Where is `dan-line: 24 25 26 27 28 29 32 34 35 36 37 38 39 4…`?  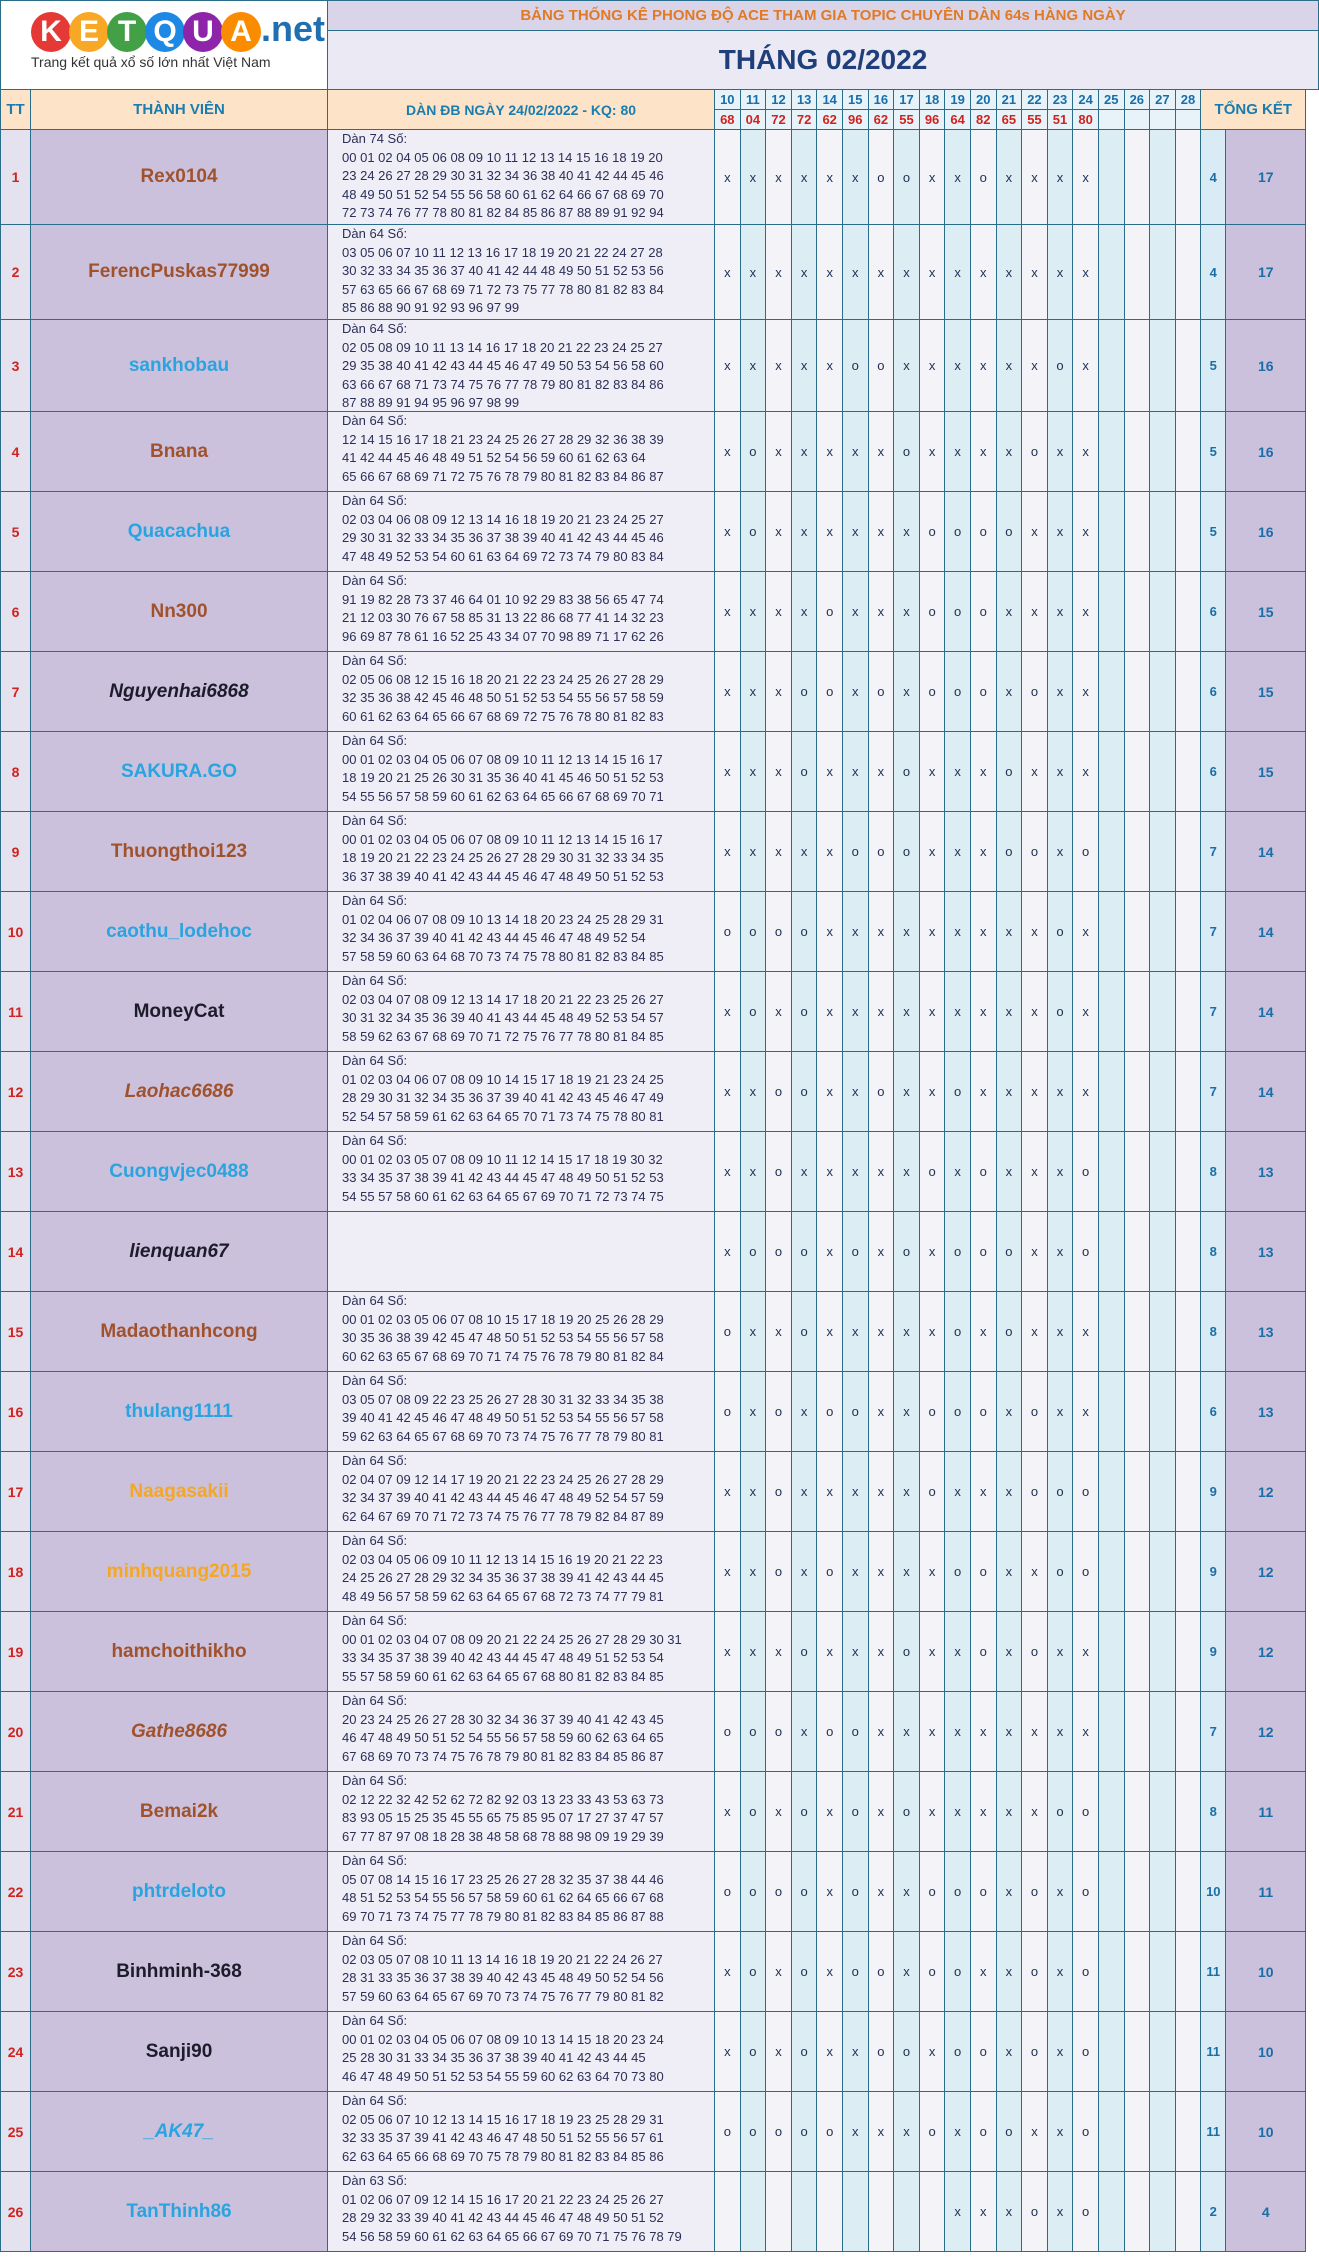 dan-line: 24 25 26 27 28 29 32 34 35 36 37 38 39 4… is located at coordinates (503, 1577).